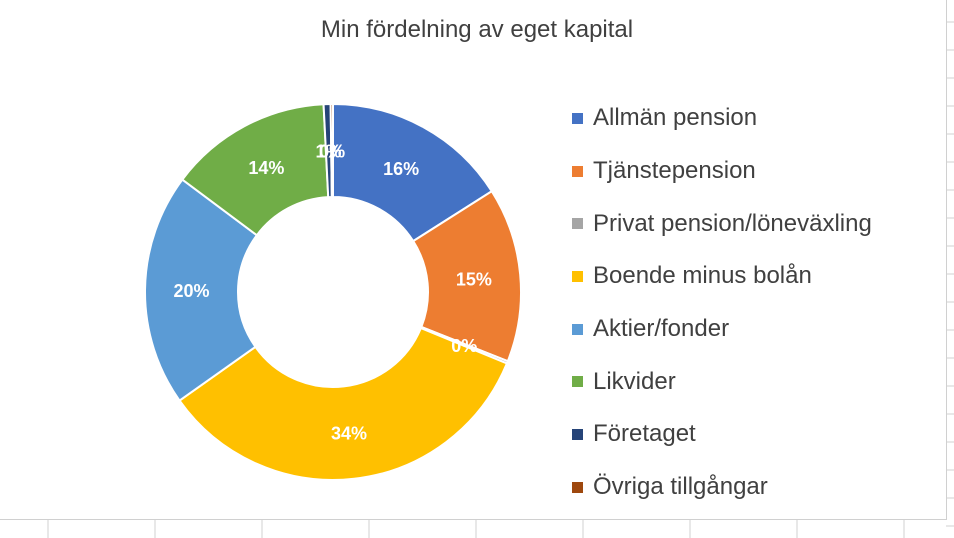  Describe the element at coordinates (634, 381) in the screenshot. I see `legend-label: Likvider` at that location.